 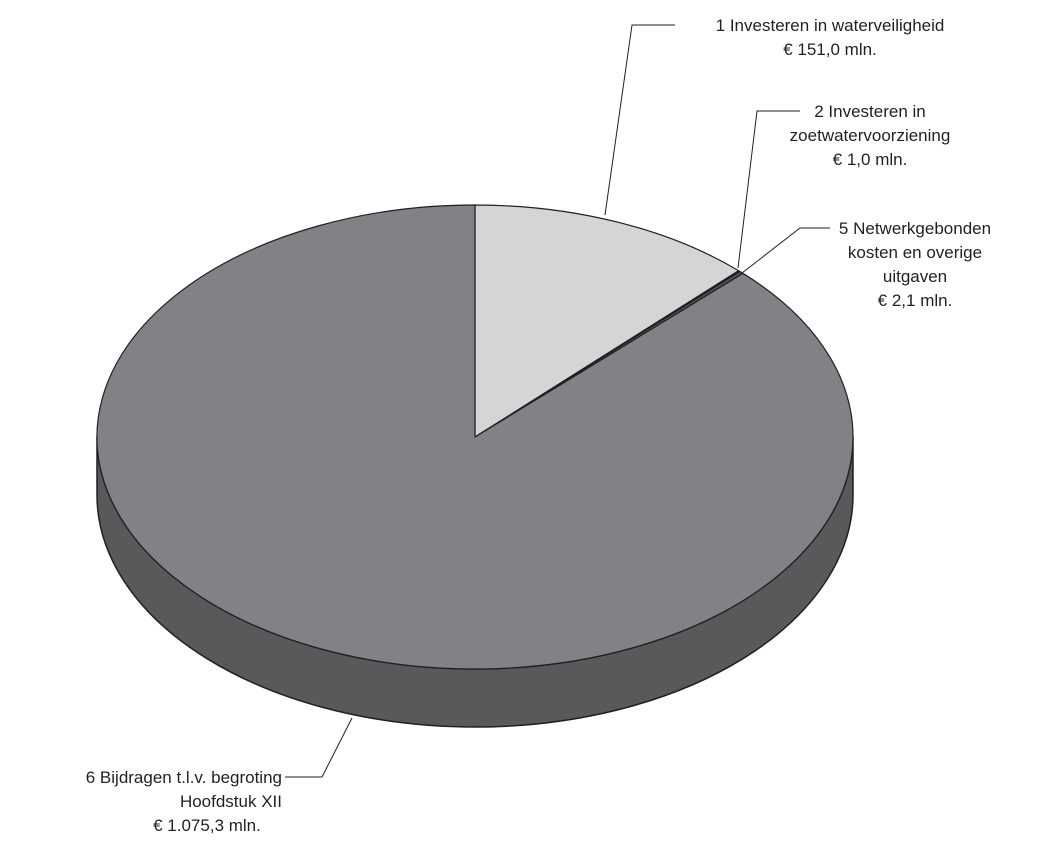 I want to click on slice-label: 2 Investeren in, so click(x=870, y=111).